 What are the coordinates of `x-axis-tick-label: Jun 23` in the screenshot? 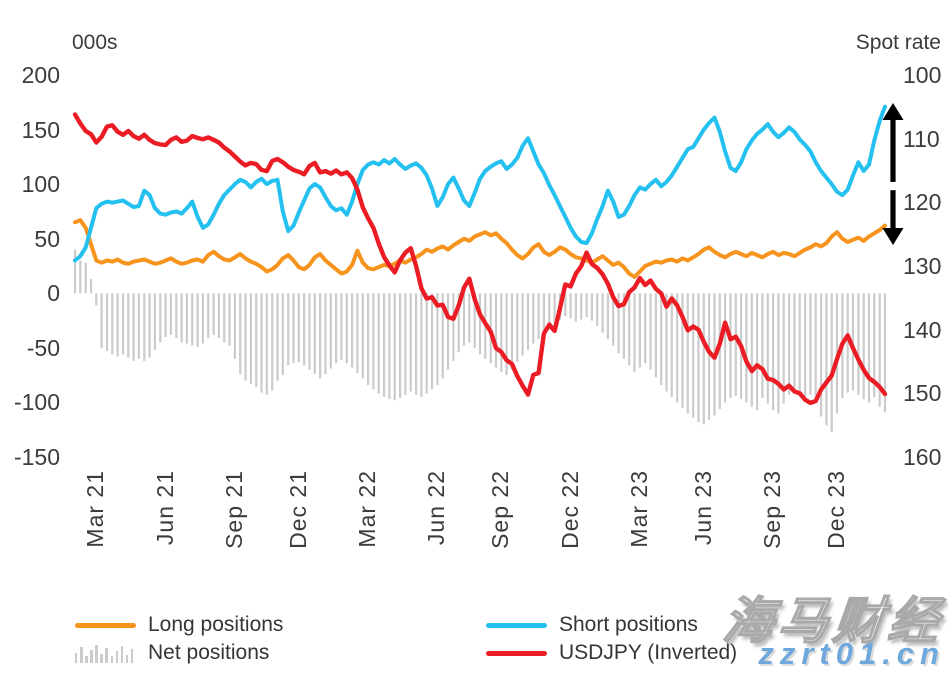 It's located at (702, 508).